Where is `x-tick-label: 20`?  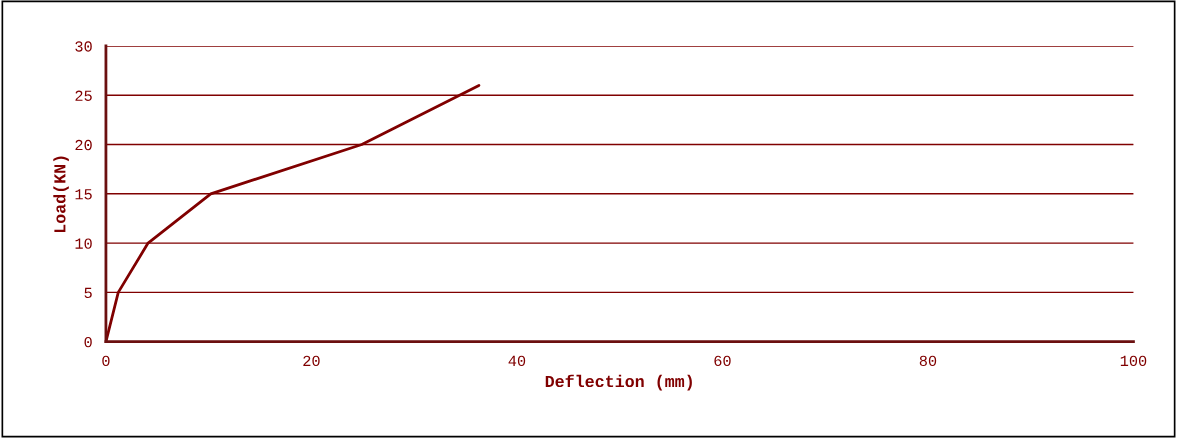 x-tick-label: 20 is located at coordinates (311, 361).